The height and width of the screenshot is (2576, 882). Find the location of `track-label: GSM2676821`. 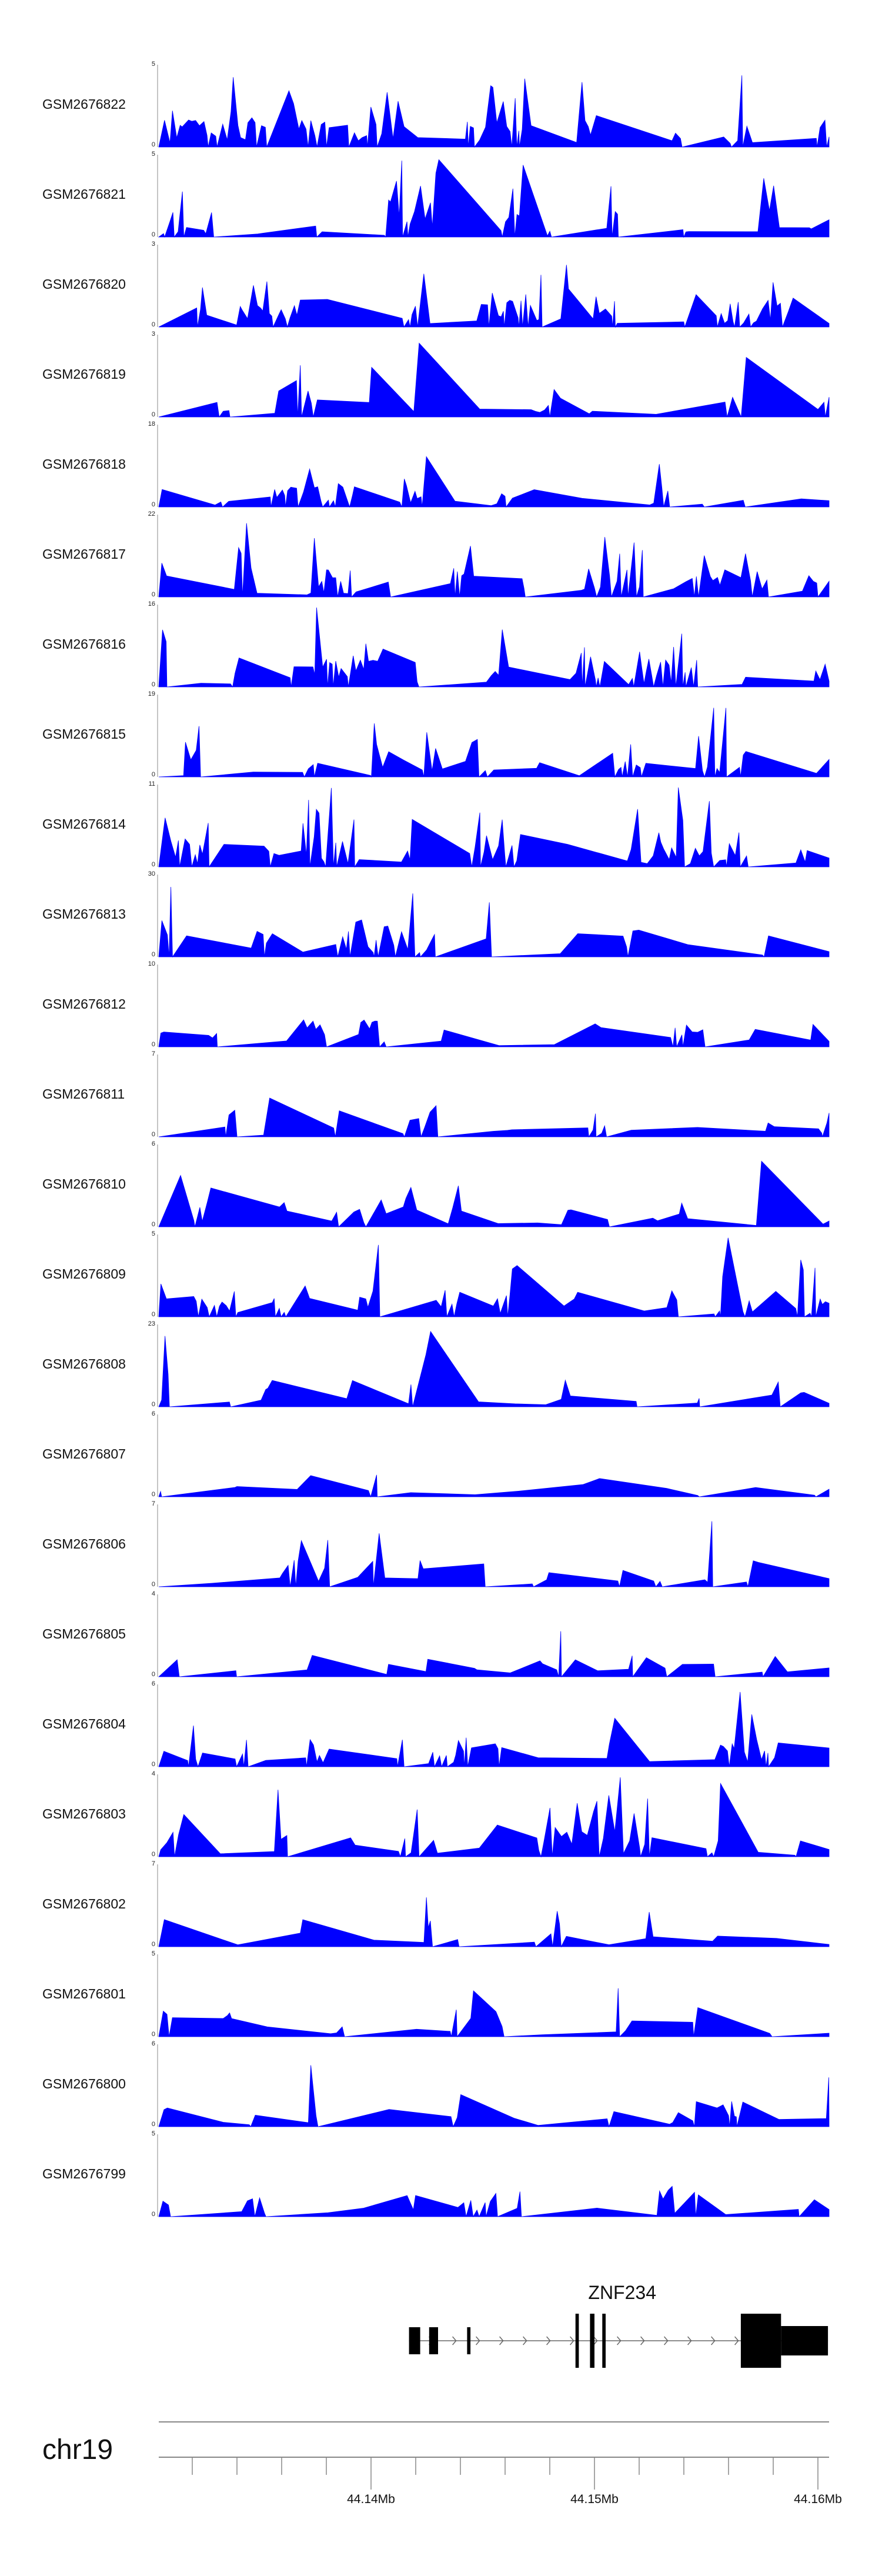

track-label: GSM2676821 is located at coordinates (84, 194).